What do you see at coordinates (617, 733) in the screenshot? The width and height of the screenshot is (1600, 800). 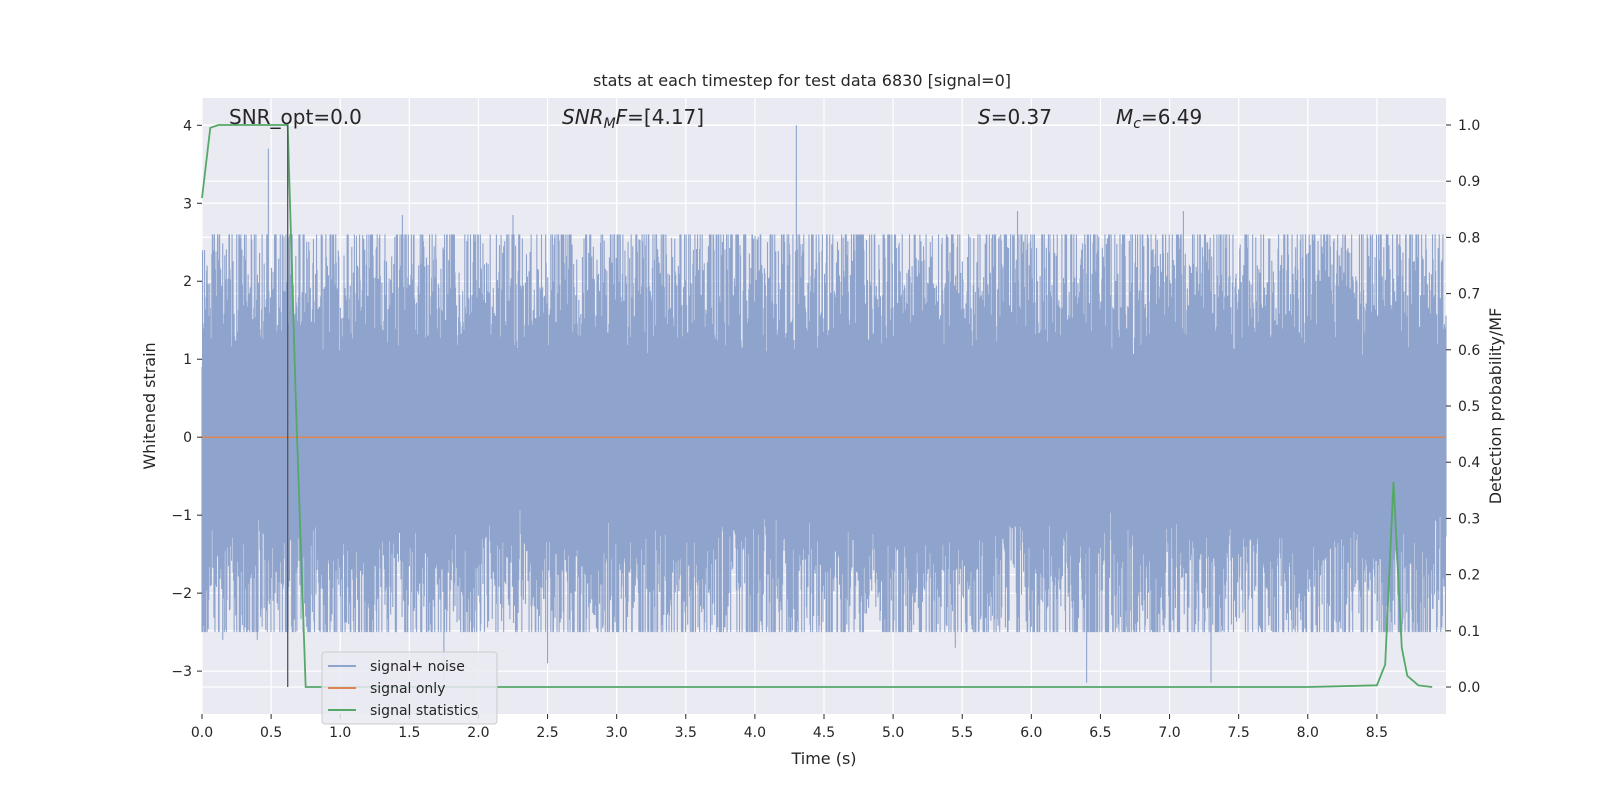 I see `x-tick-label: 3.0` at bounding box center [617, 733].